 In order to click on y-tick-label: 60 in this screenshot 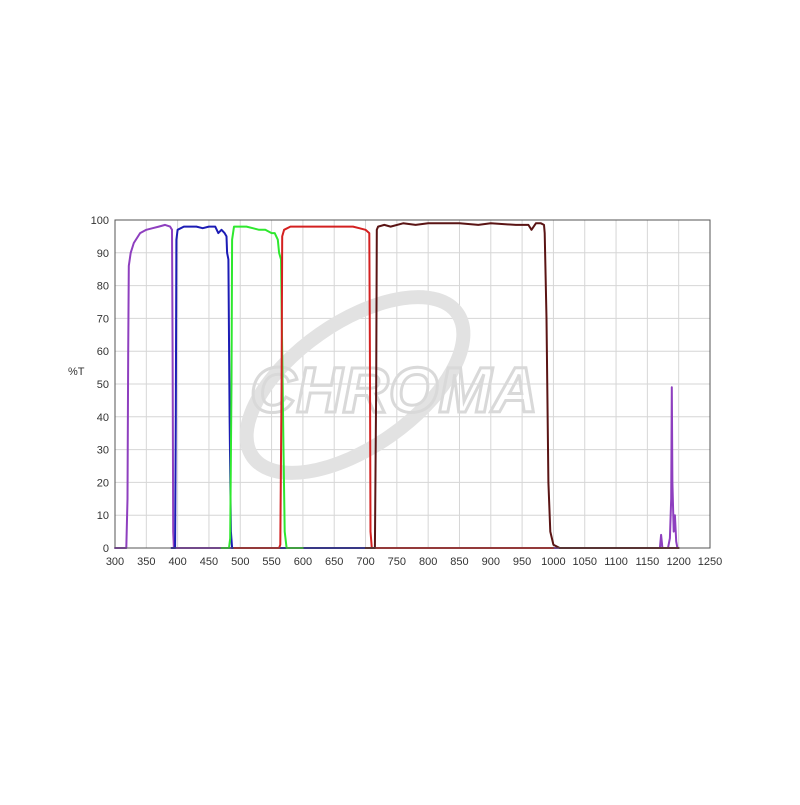, I will do `click(103, 352)`.